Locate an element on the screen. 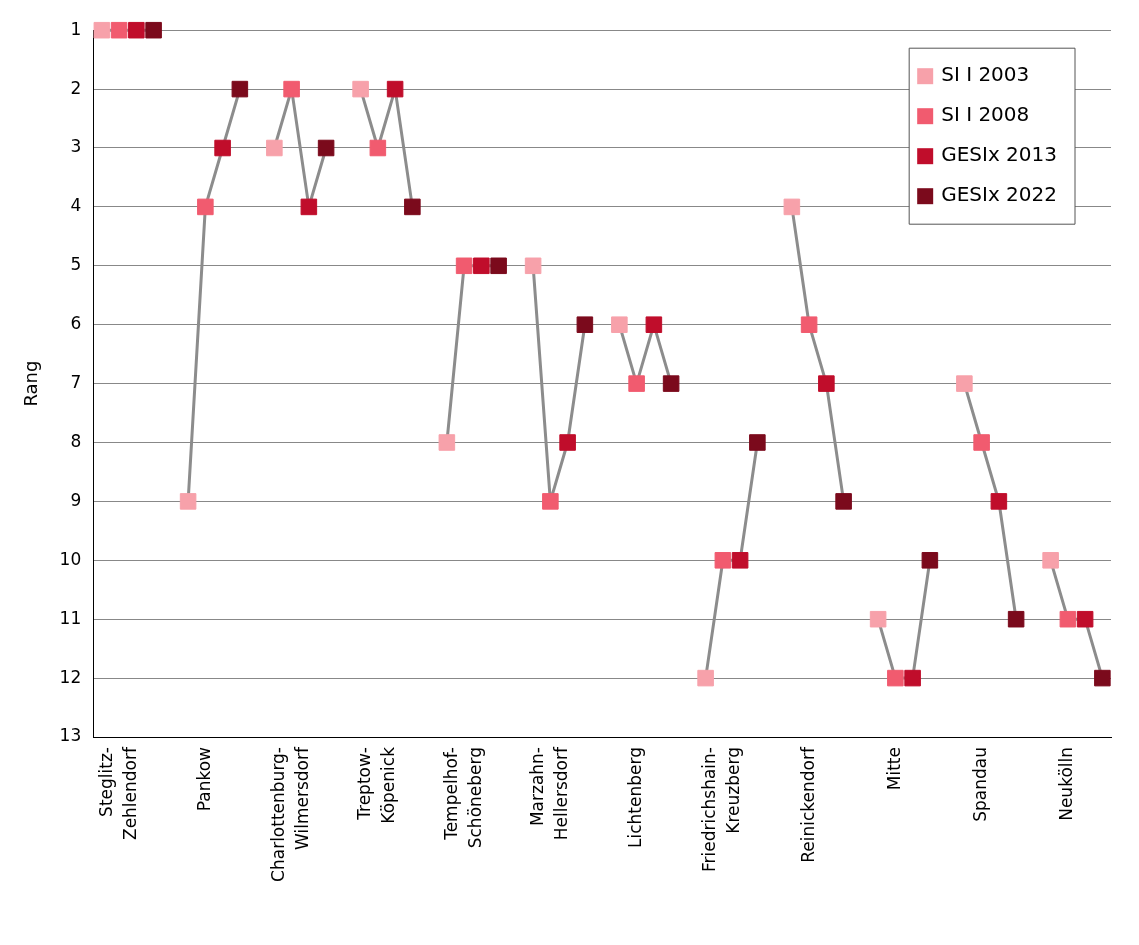  legend-label: SI I 2008 is located at coordinates (985, 114).